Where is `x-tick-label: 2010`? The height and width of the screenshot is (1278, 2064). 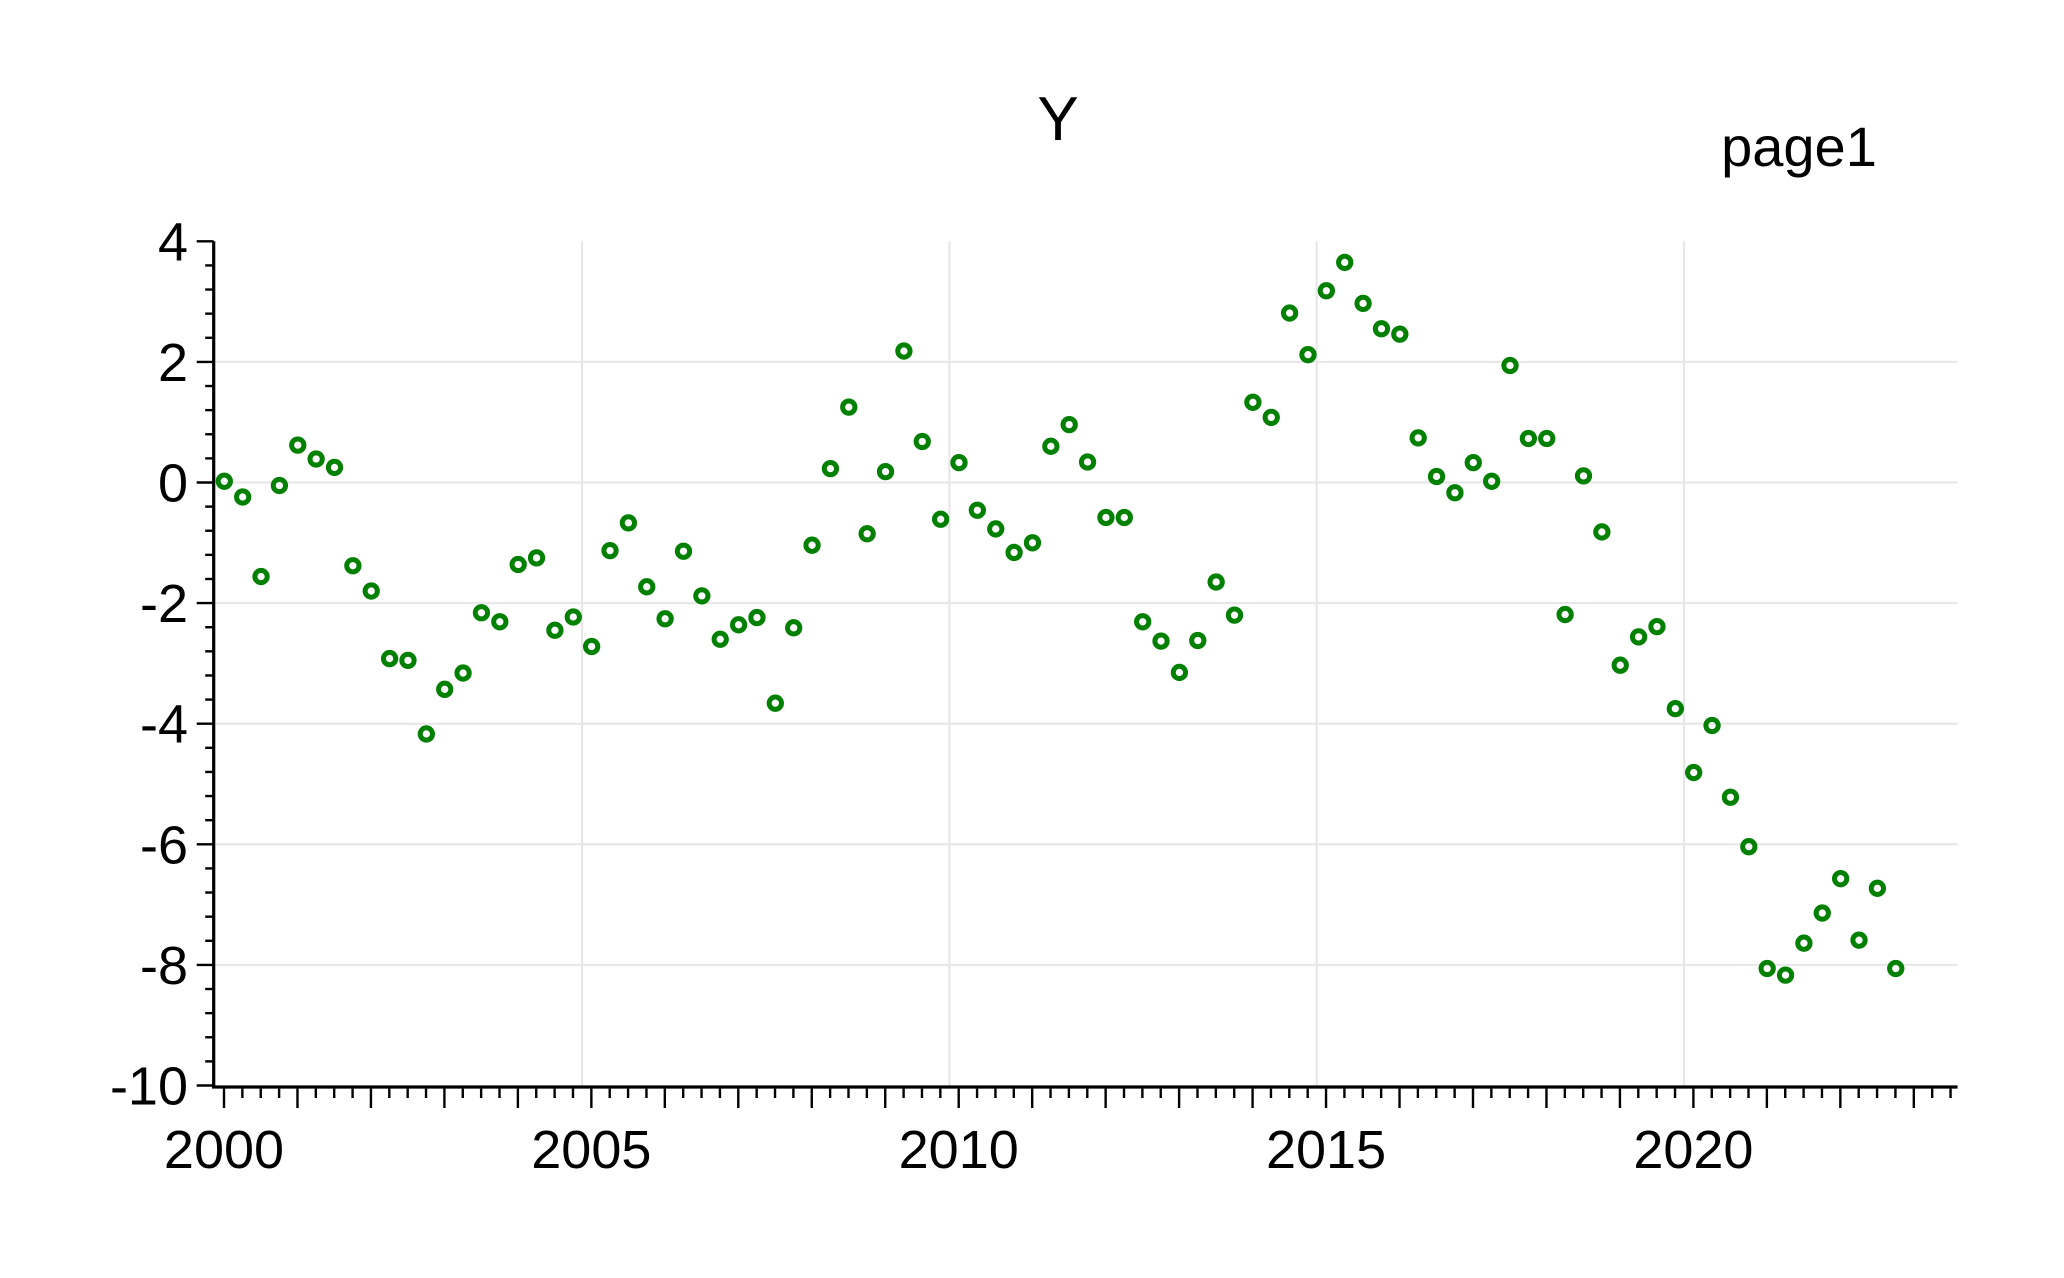
x-tick-label: 2010 is located at coordinates (959, 1150).